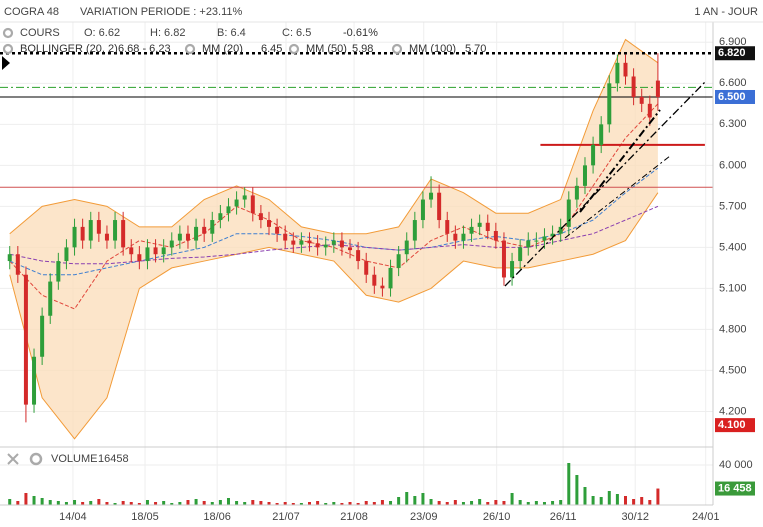 This screenshot has height=527, width=763. I want to click on period: 1 AN - JOUR, so click(726, 12).